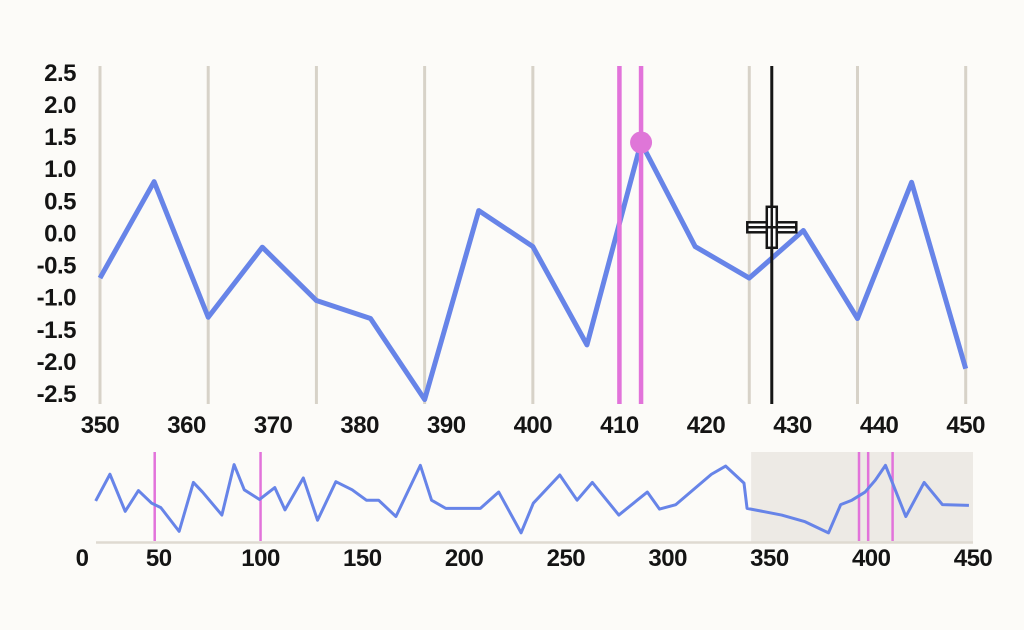 The image size is (1024, 630). What do you see at coordinates (60, 105) in the screenshot?
I see `main-y-tick-label: 2.0` at bounding box center [60, 105].